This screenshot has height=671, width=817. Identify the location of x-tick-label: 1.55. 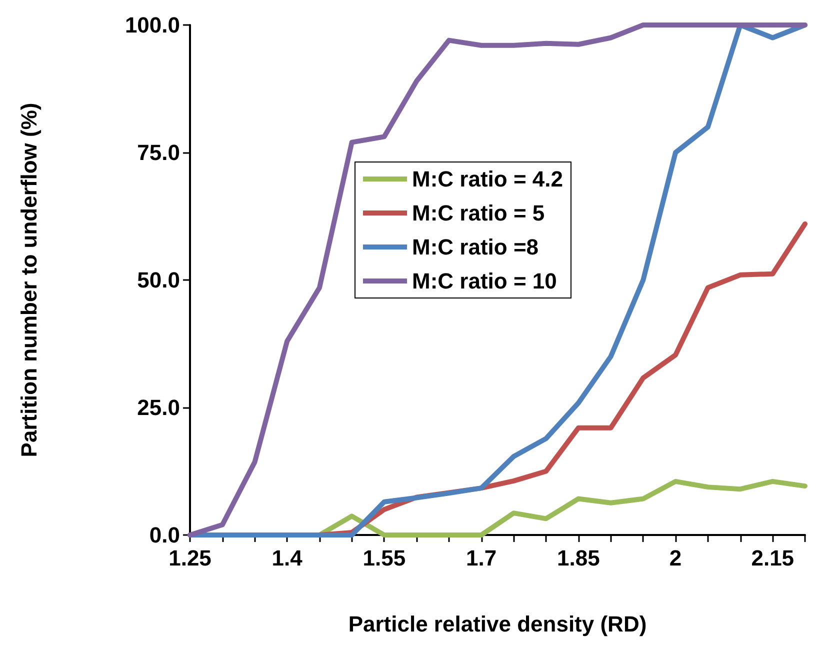
(384, 558).